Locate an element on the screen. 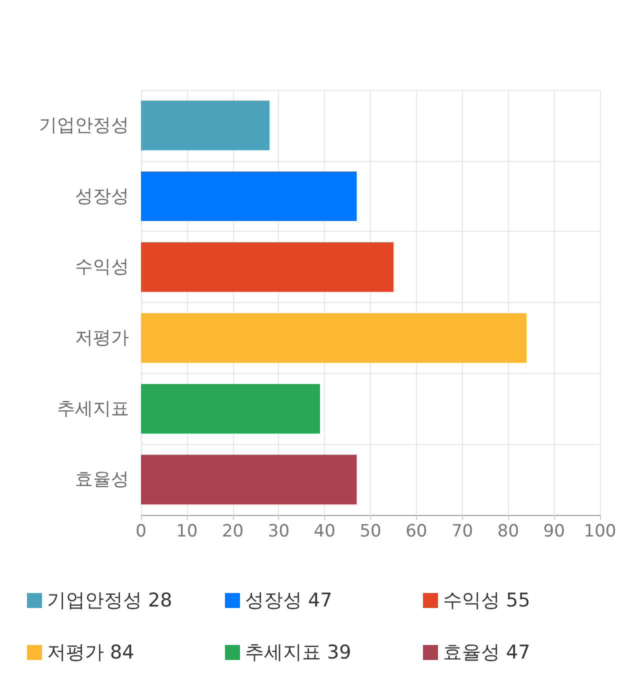  y-tick-label: 수익성 is located at coordinates (102, 267).